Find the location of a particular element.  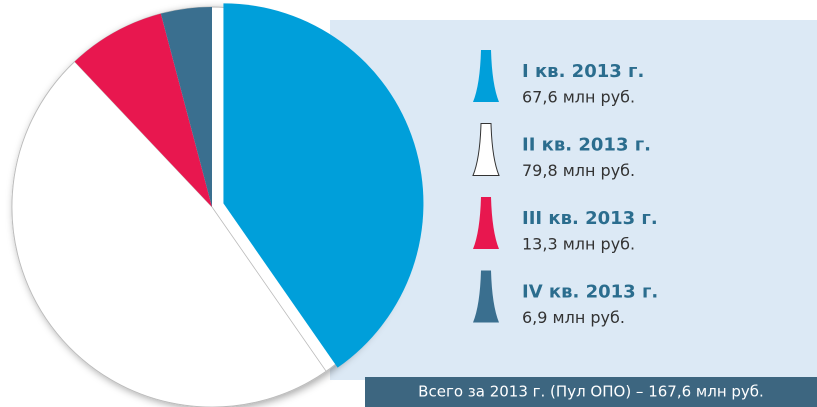

legend-value: 79,8 млн руб. is located at coordinates (578, 170).